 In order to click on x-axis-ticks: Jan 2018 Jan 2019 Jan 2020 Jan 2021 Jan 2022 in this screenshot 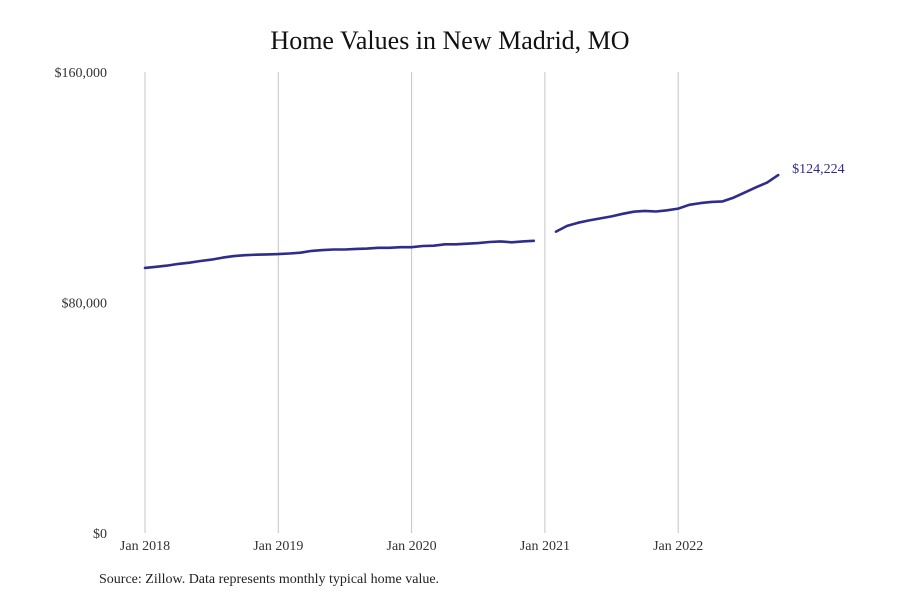, I will do `click(411, 546)`.